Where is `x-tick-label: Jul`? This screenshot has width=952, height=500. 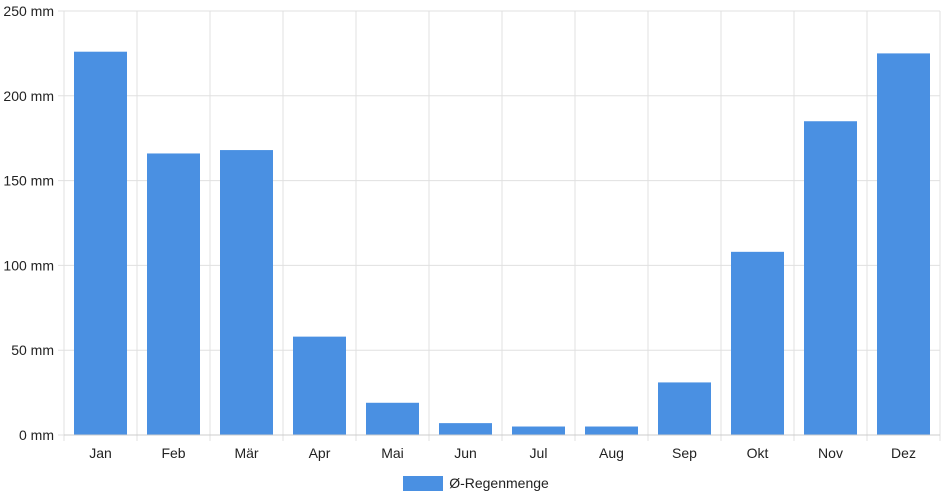 x-tick-label: Jul is located at coordinates (539, 453).